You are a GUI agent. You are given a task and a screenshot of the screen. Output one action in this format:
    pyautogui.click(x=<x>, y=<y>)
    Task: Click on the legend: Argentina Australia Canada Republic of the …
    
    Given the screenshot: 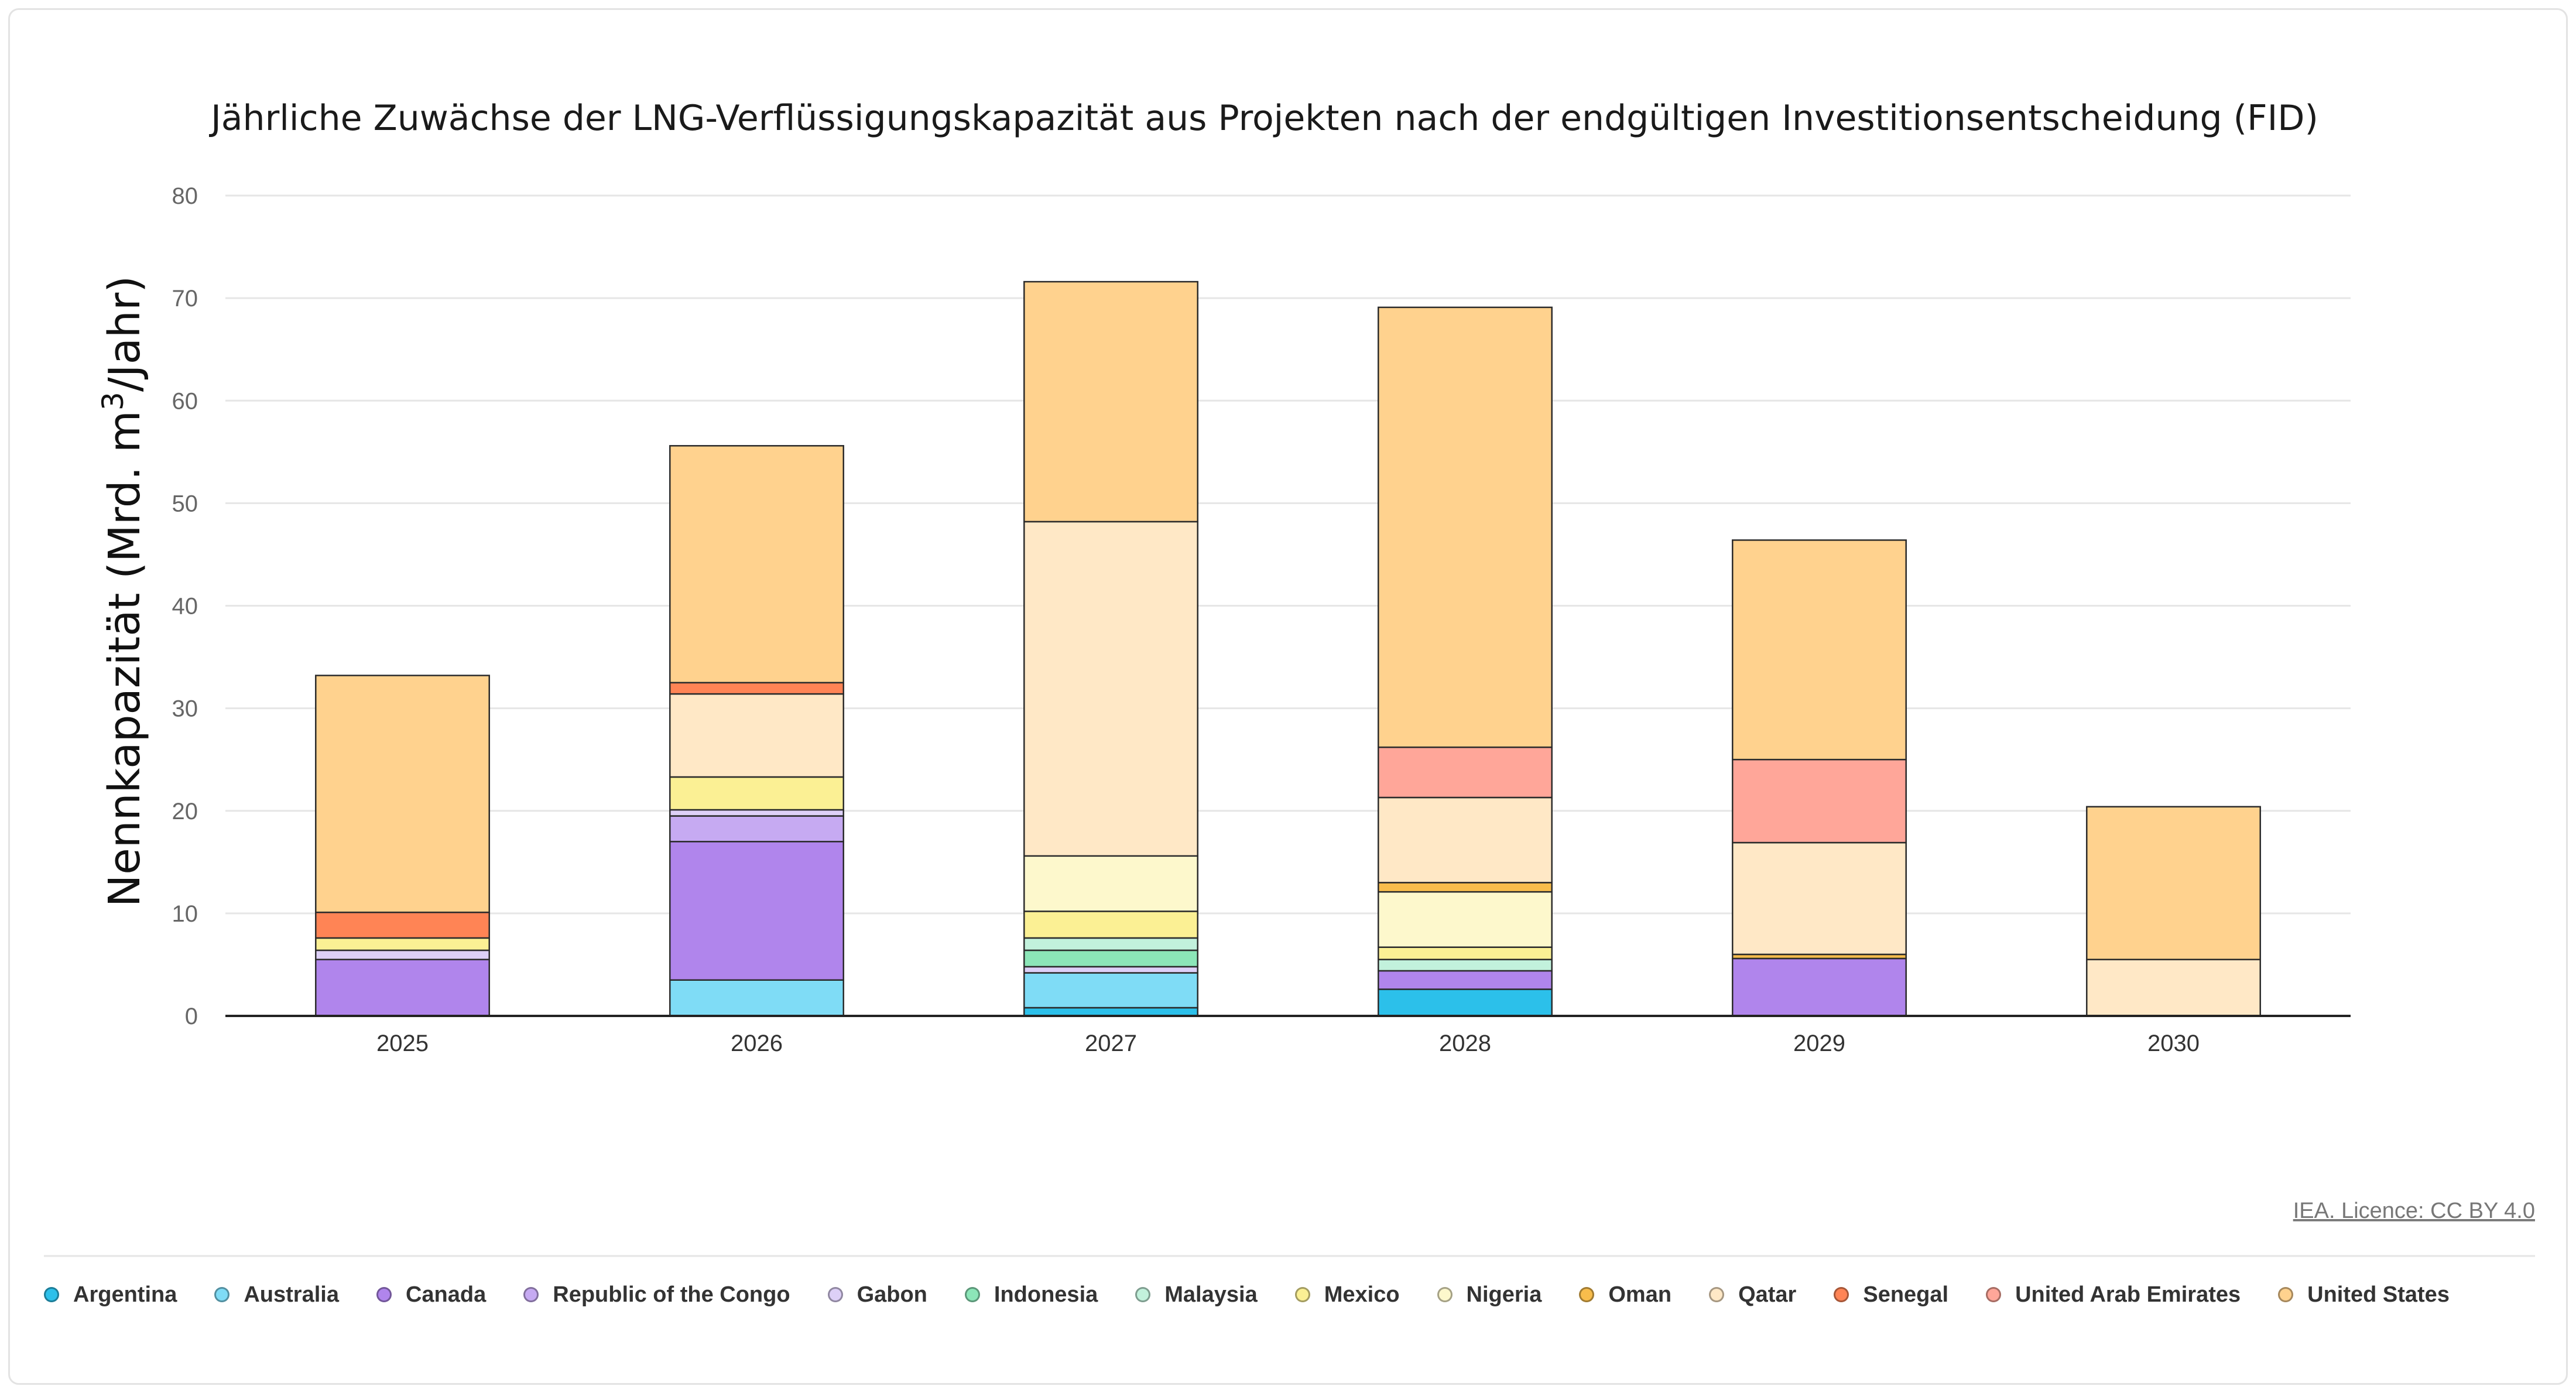 What is the action you would take?
    pyautogui.click(x=1302, y=1294)
    